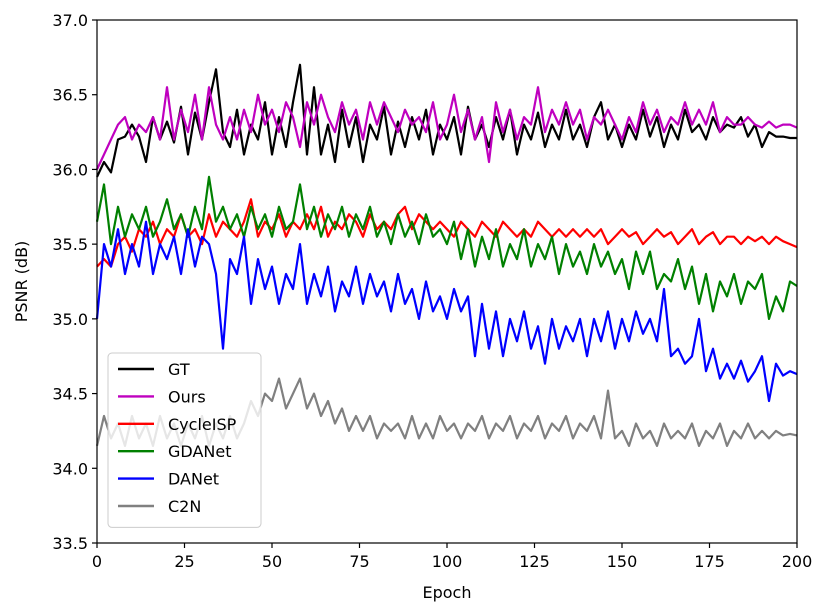 This screenshot has width=830, height=616. I want to click on y-tick-label: 35.5, so click(70, 244).